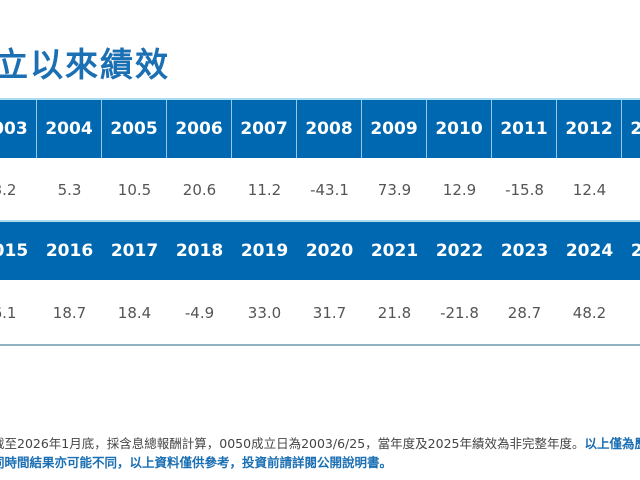  I want to click on year-header-cell: 2022, so click(459, 251).